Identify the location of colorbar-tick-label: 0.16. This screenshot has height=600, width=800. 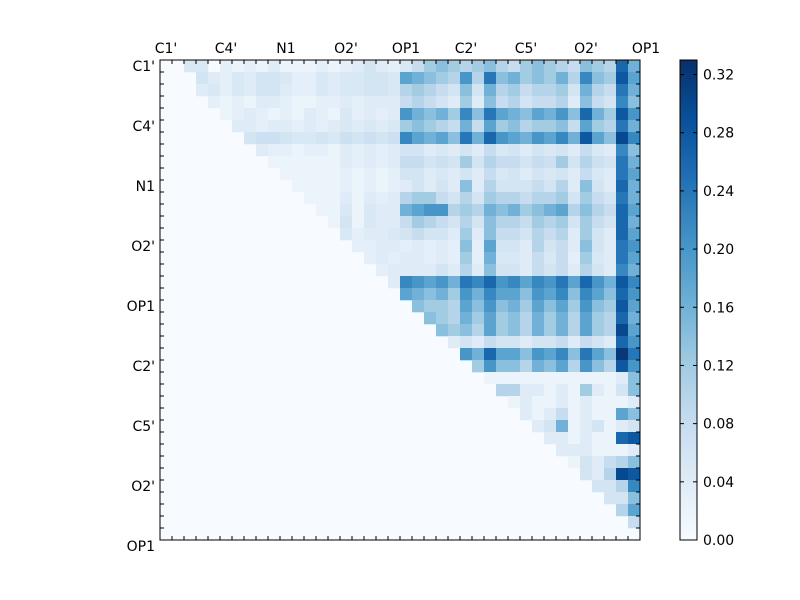
(718, 308).